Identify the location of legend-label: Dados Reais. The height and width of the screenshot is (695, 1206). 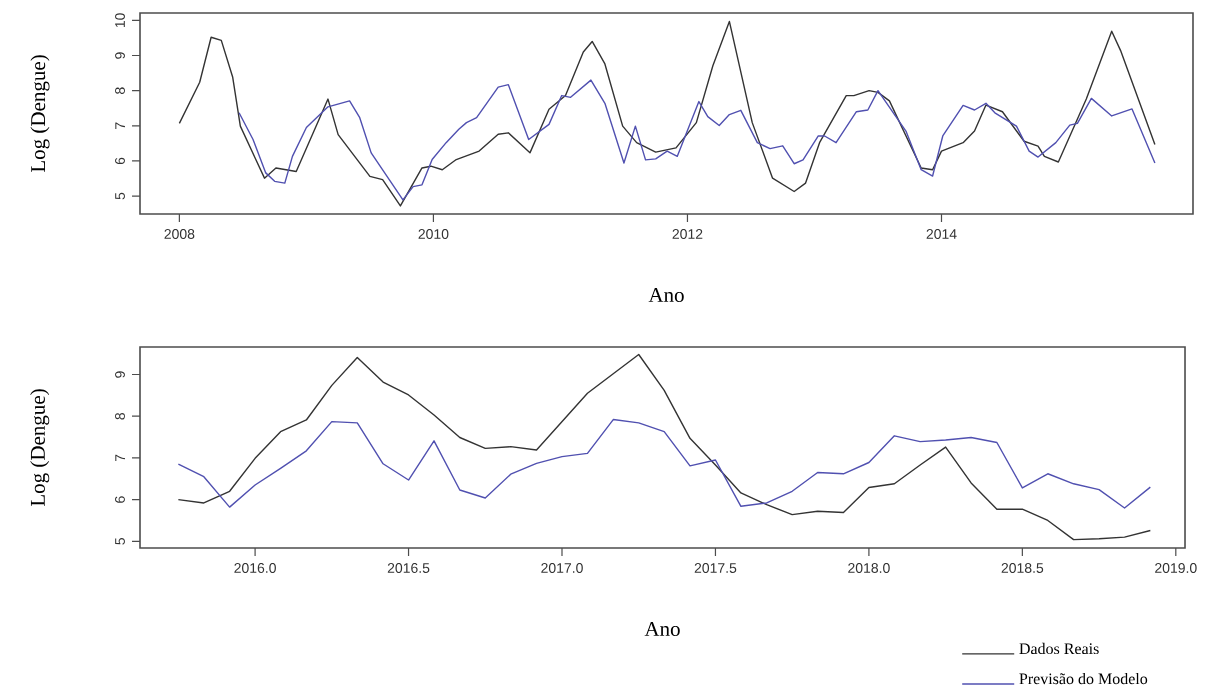
(1059, 648).